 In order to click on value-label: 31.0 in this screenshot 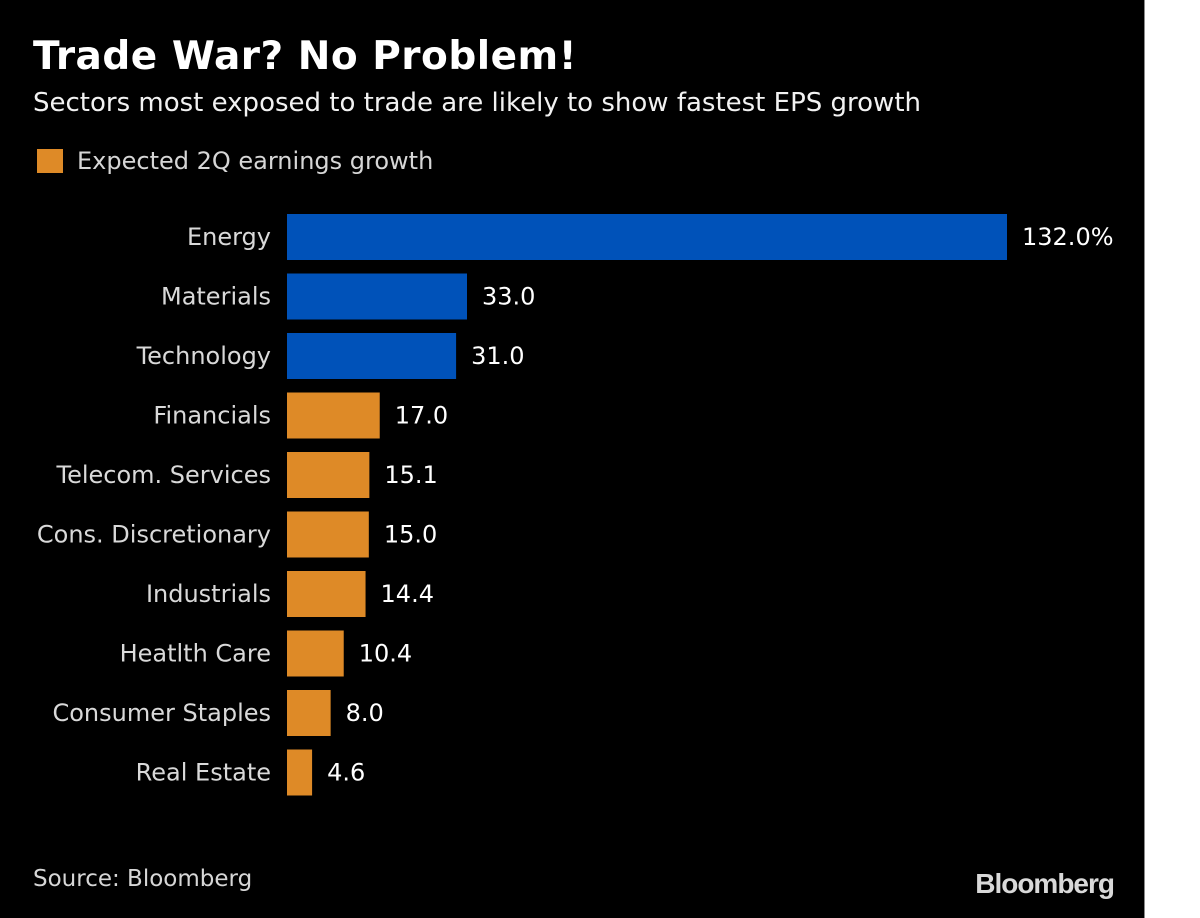, I will do `click(497, 356)`.